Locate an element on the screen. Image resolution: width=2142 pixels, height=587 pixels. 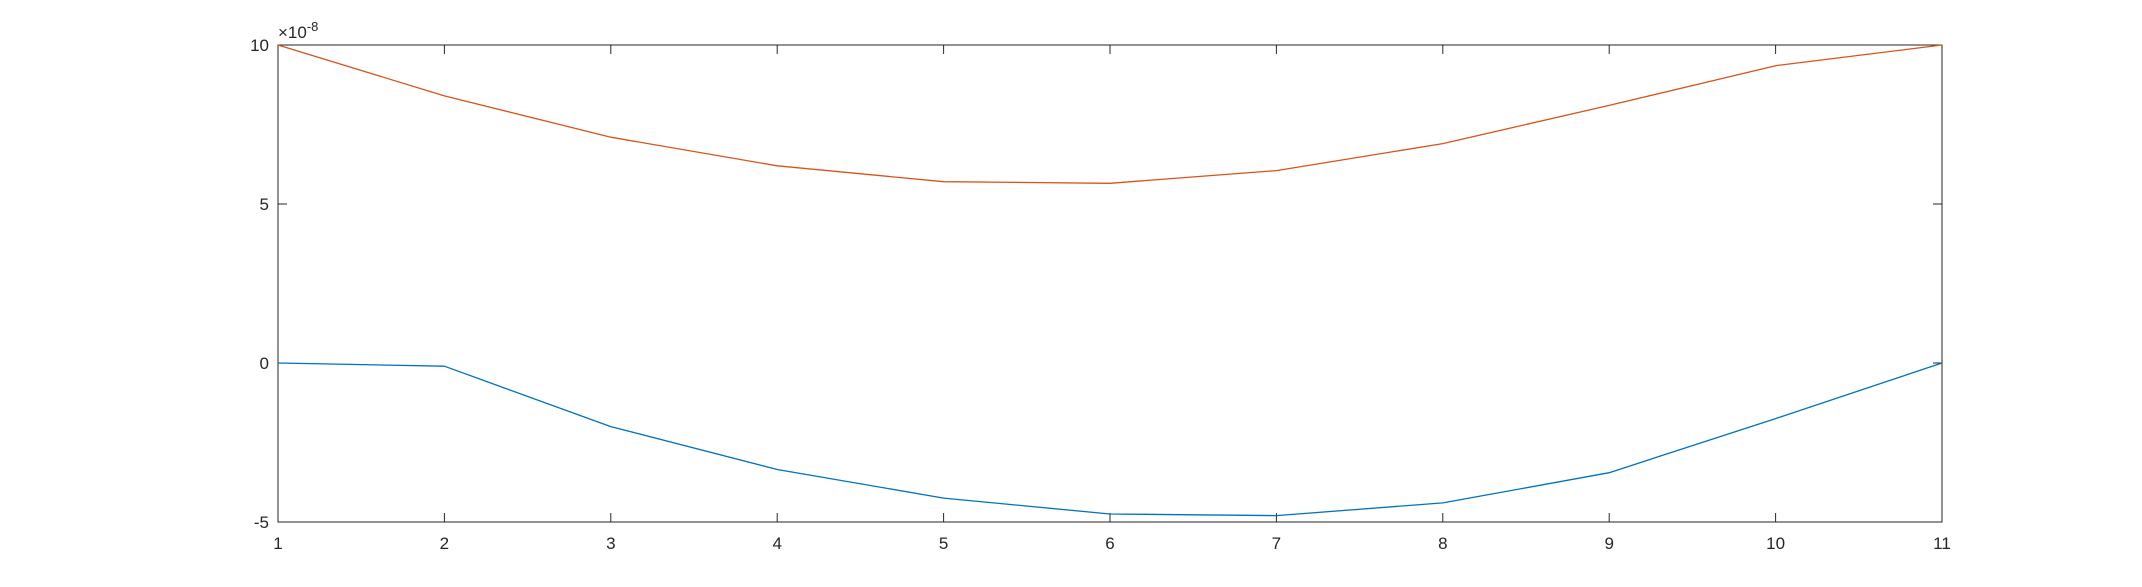
y-exponent-label: ×10⁻⁸ is located at coordinates (298, 30).